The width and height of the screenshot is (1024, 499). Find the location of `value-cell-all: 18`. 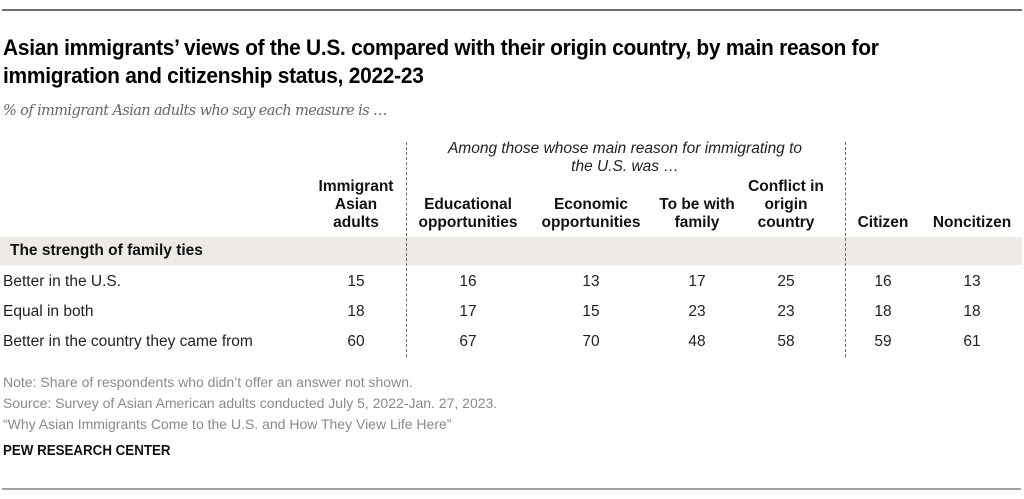

value-cell-all: 18 is located at coordinates (356, 311).